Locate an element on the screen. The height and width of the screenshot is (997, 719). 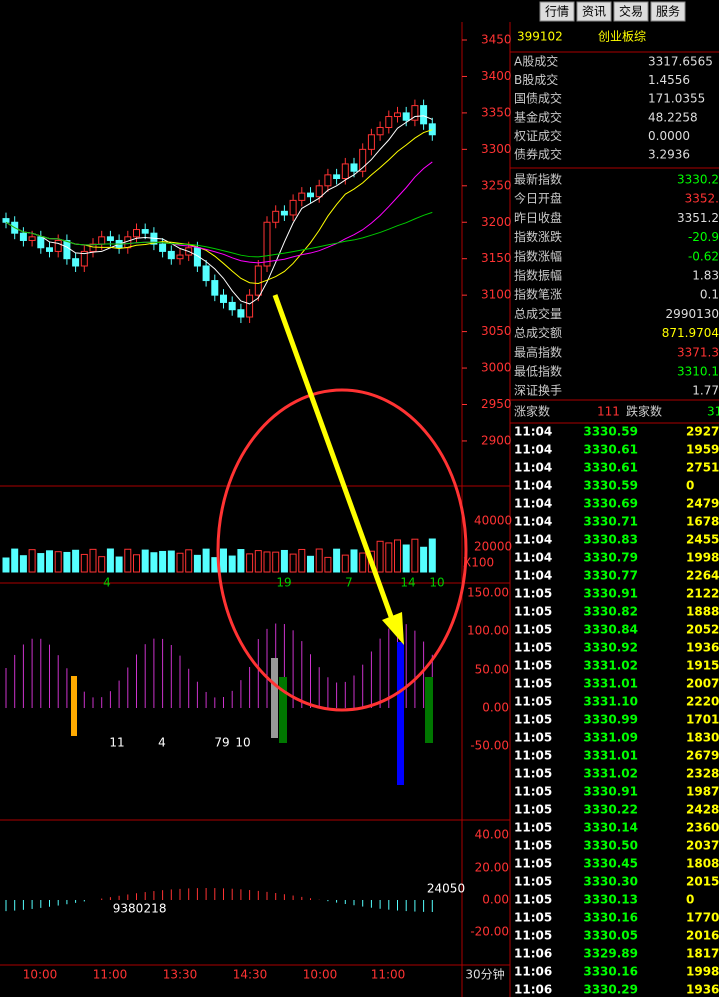
tick-price: 3330.29 is located at coordinates (610, 990).